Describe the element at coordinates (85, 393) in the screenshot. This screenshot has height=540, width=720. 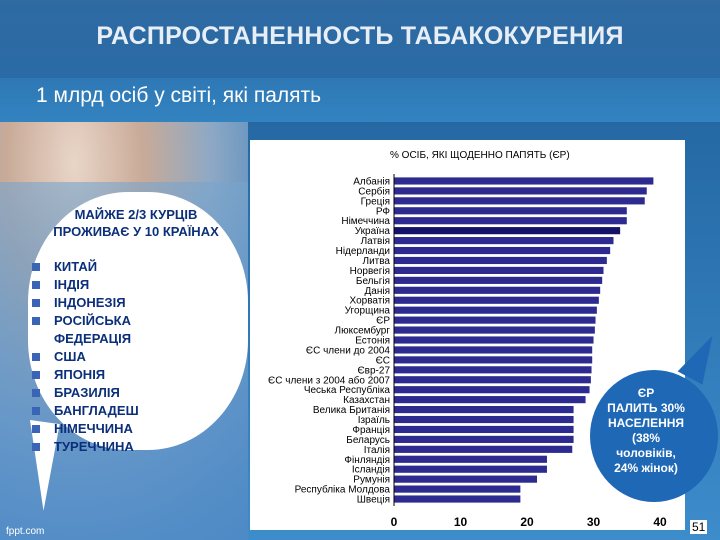
I see `country-list-item: БРАЗИЛІЯ` at that location.